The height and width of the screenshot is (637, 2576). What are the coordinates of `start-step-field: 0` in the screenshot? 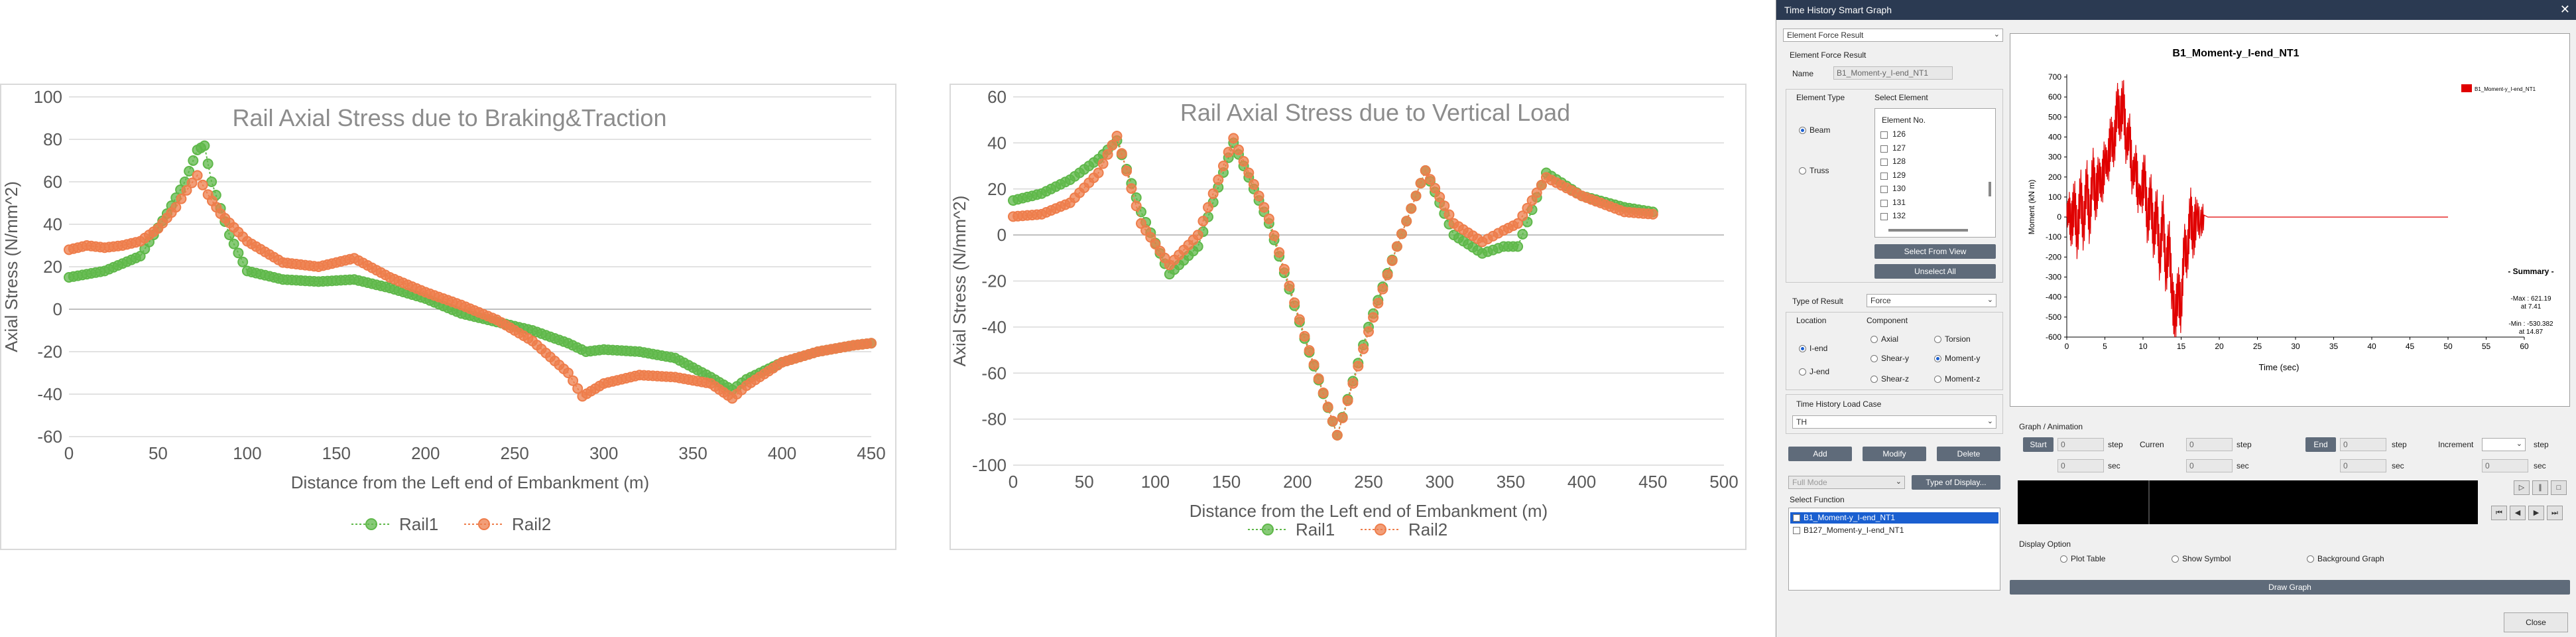 It's located at (2080, 444).